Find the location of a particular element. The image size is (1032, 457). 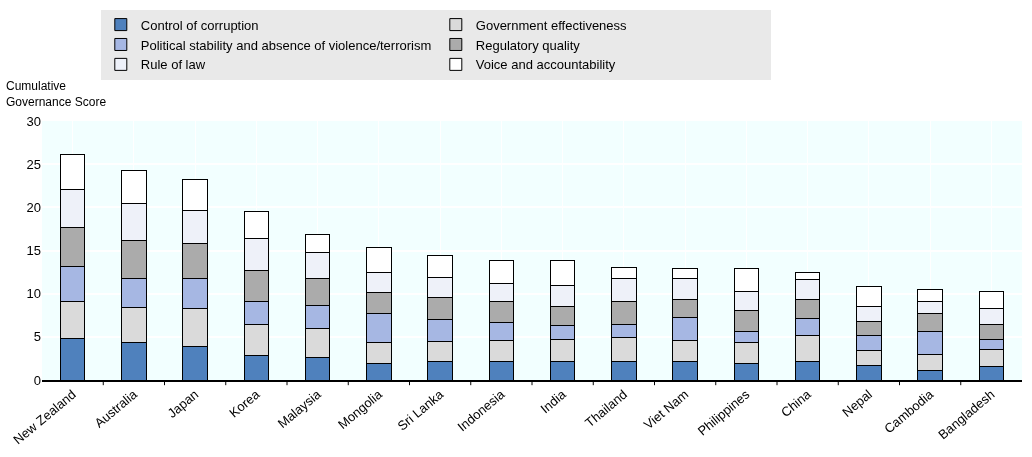

y-tick-label: 20 is located at coordinates (33, 207).